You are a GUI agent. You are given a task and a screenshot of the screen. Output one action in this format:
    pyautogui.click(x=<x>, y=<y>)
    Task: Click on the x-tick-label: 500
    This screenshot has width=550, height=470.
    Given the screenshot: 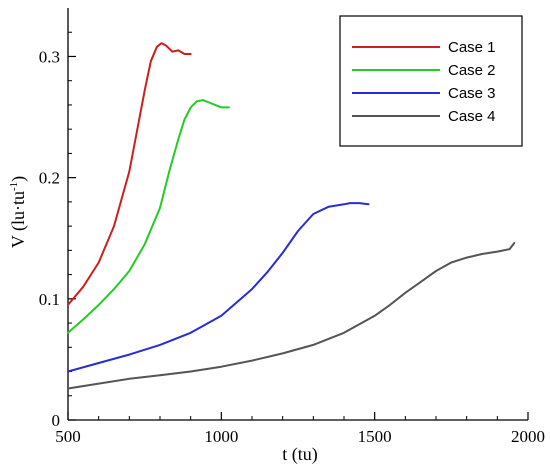 What is the action you would take?
    pyautogui.click(x=68, y=436)
    